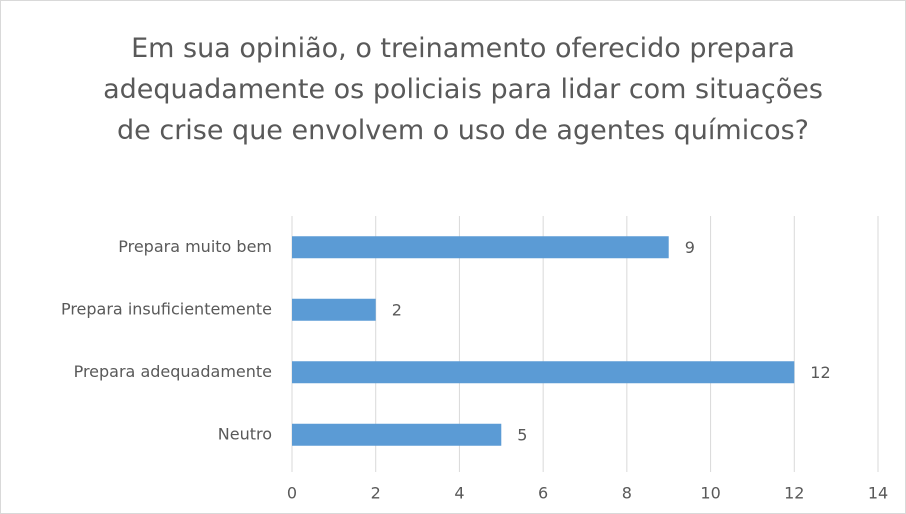  I want to click on data-label: 5, so click(522, 434).